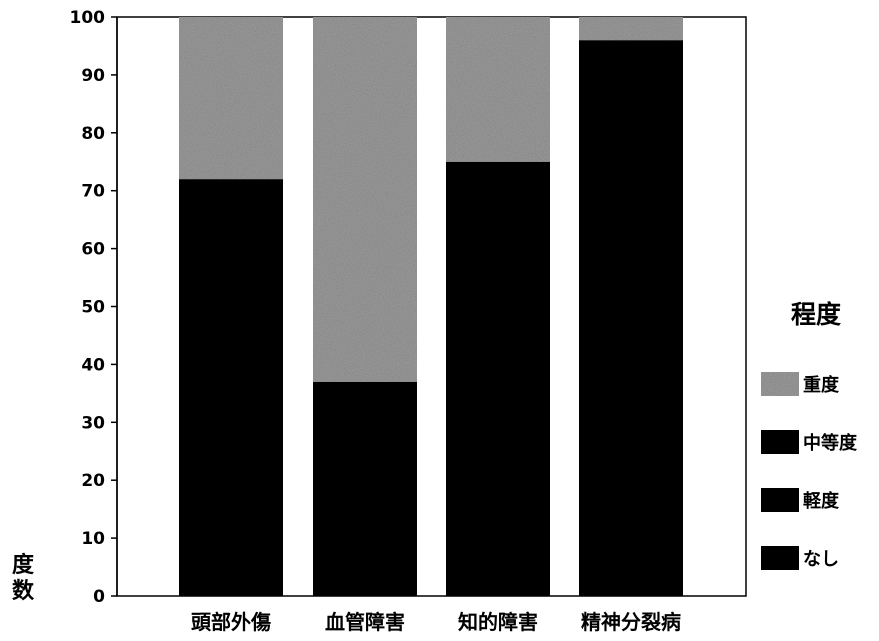 The height and width of the screenshot is (641, 879). What do you see at coordinates (830, 443) in the screenshot?
I see `legend-label: 中等度` at bounding box center [830, 443].